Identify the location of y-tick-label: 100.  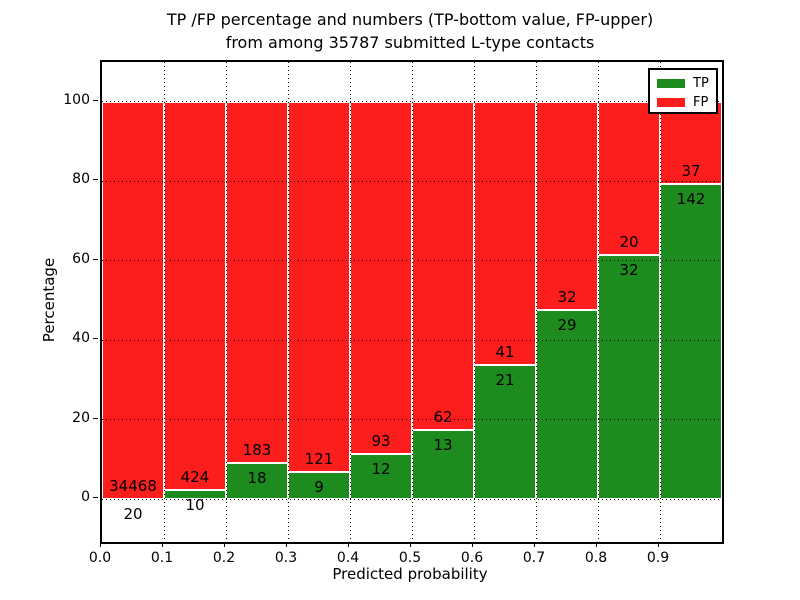
(76, 99).